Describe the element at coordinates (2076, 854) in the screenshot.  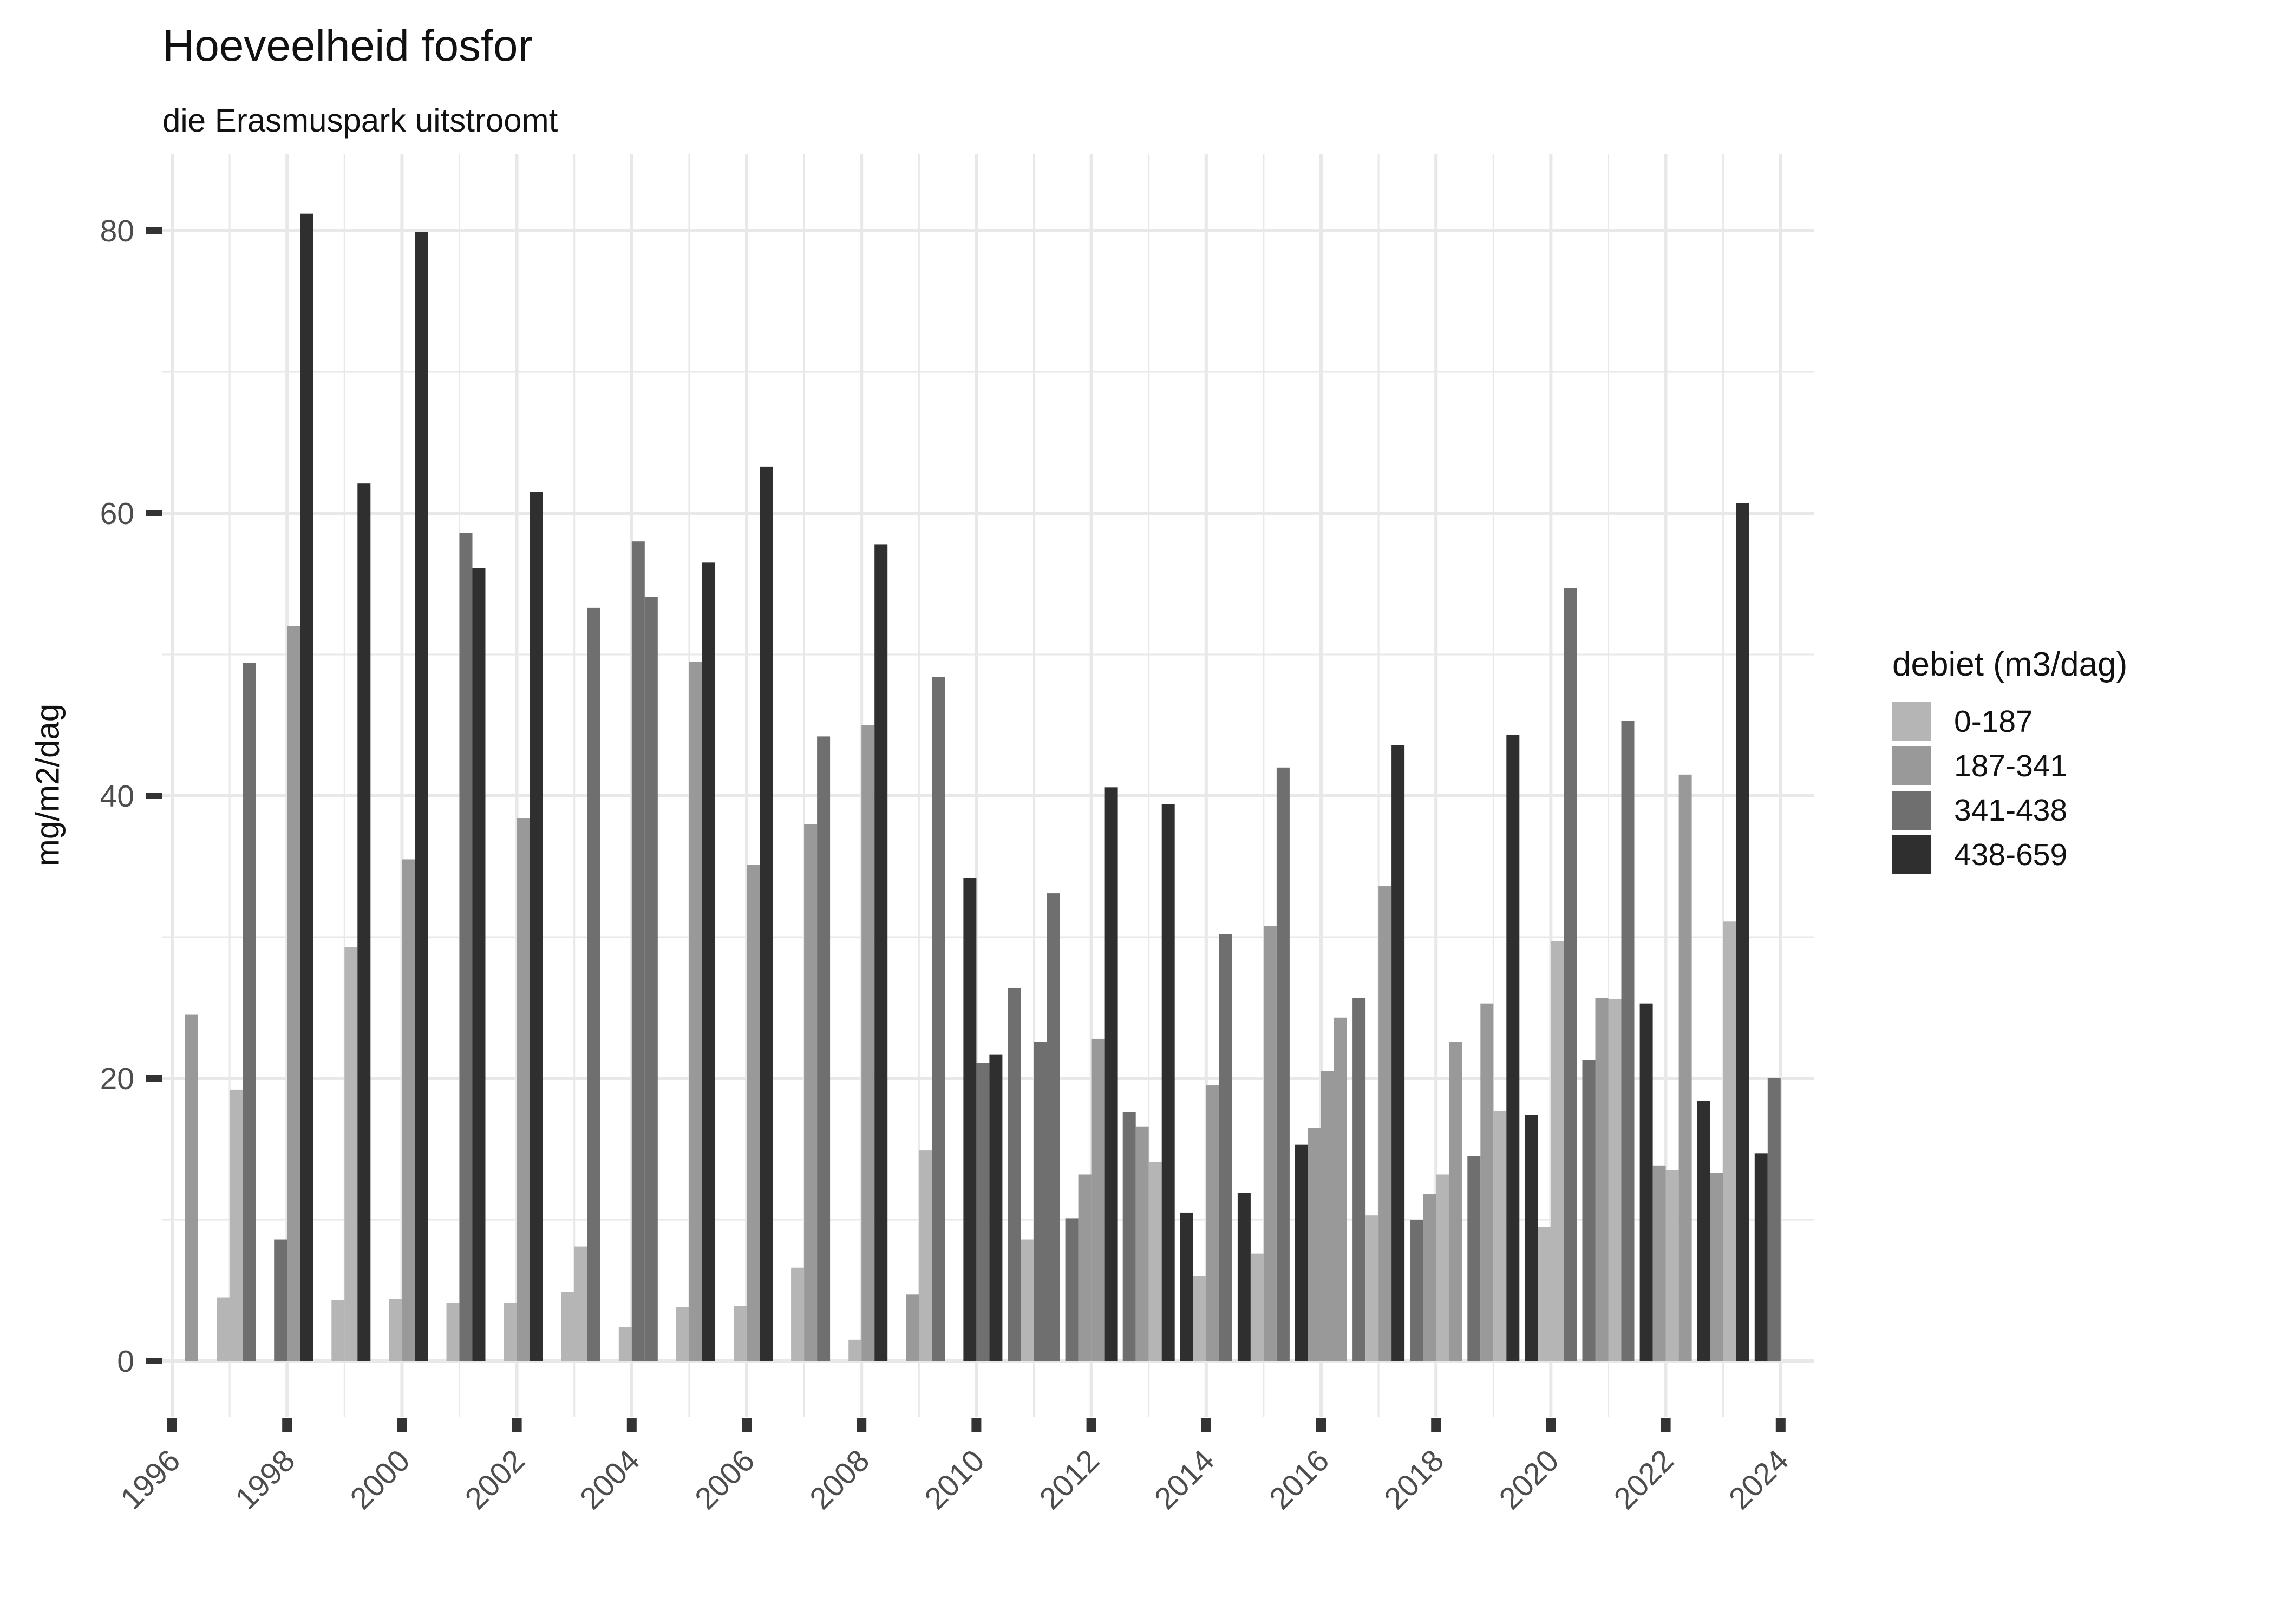
I see `legend-item: 438-659` at that location.